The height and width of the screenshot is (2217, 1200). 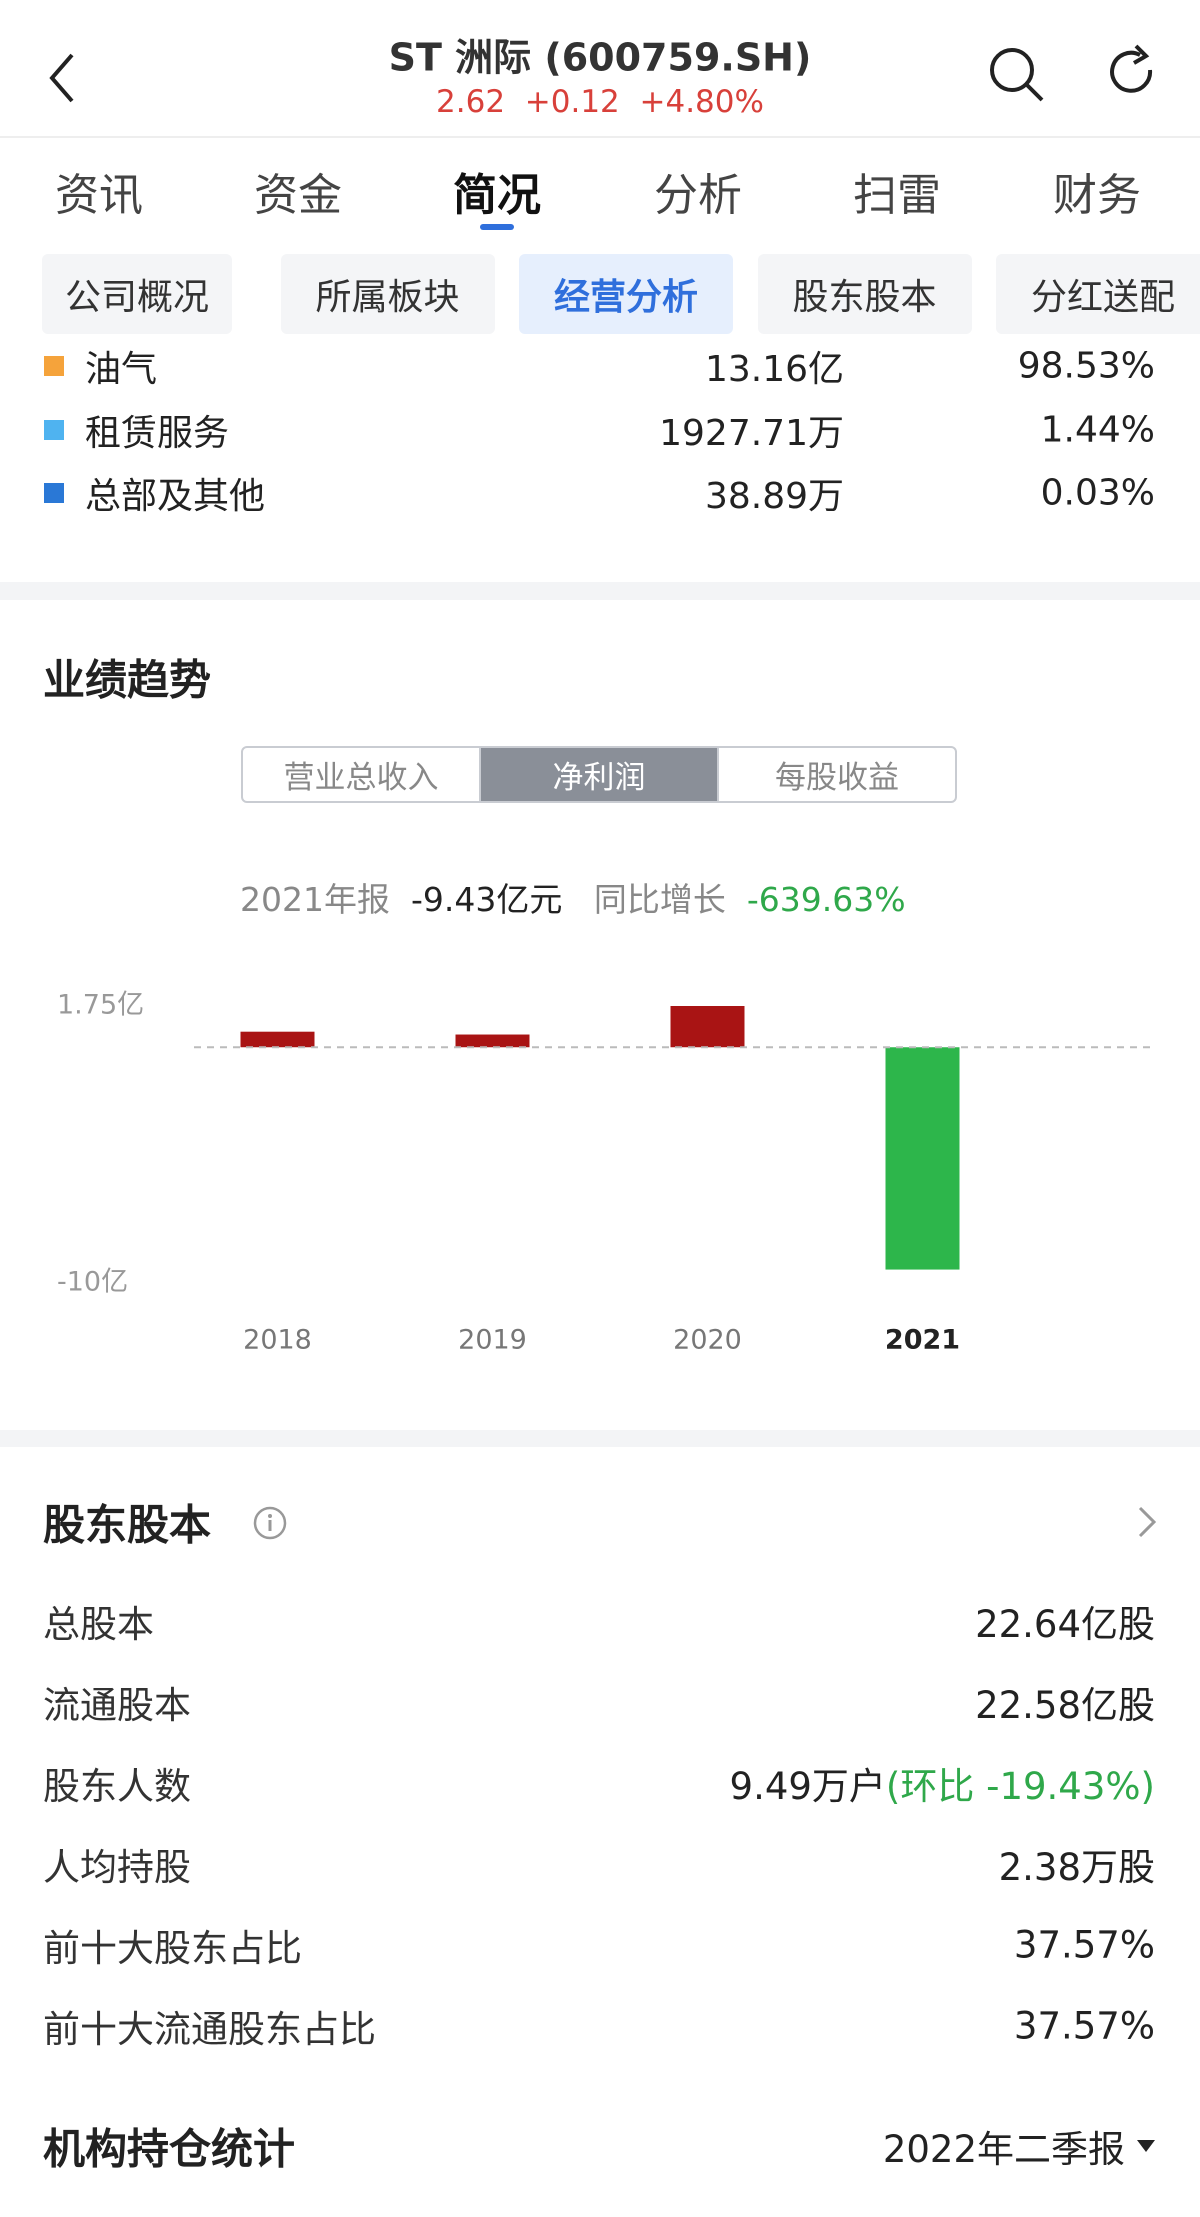 I want to click on row-label: 前十大股东占比, so click(x=172, y=1948).